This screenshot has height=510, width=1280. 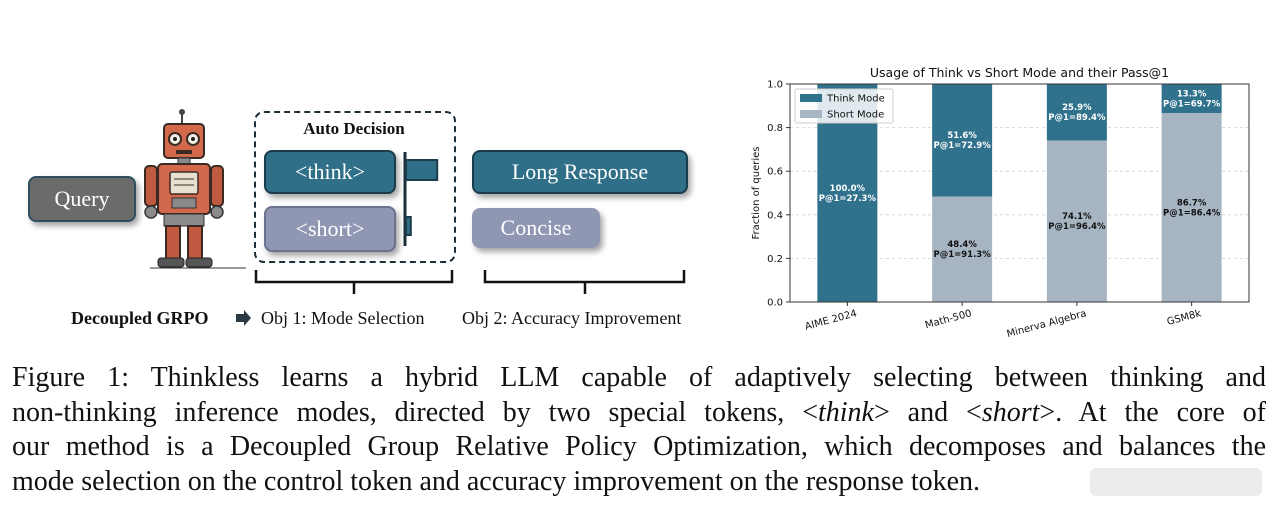 What do you see at coordinates (855, 115) in the screenshot?
I see `legend-short-label: Short Mode` at bounding box center [855, 115].